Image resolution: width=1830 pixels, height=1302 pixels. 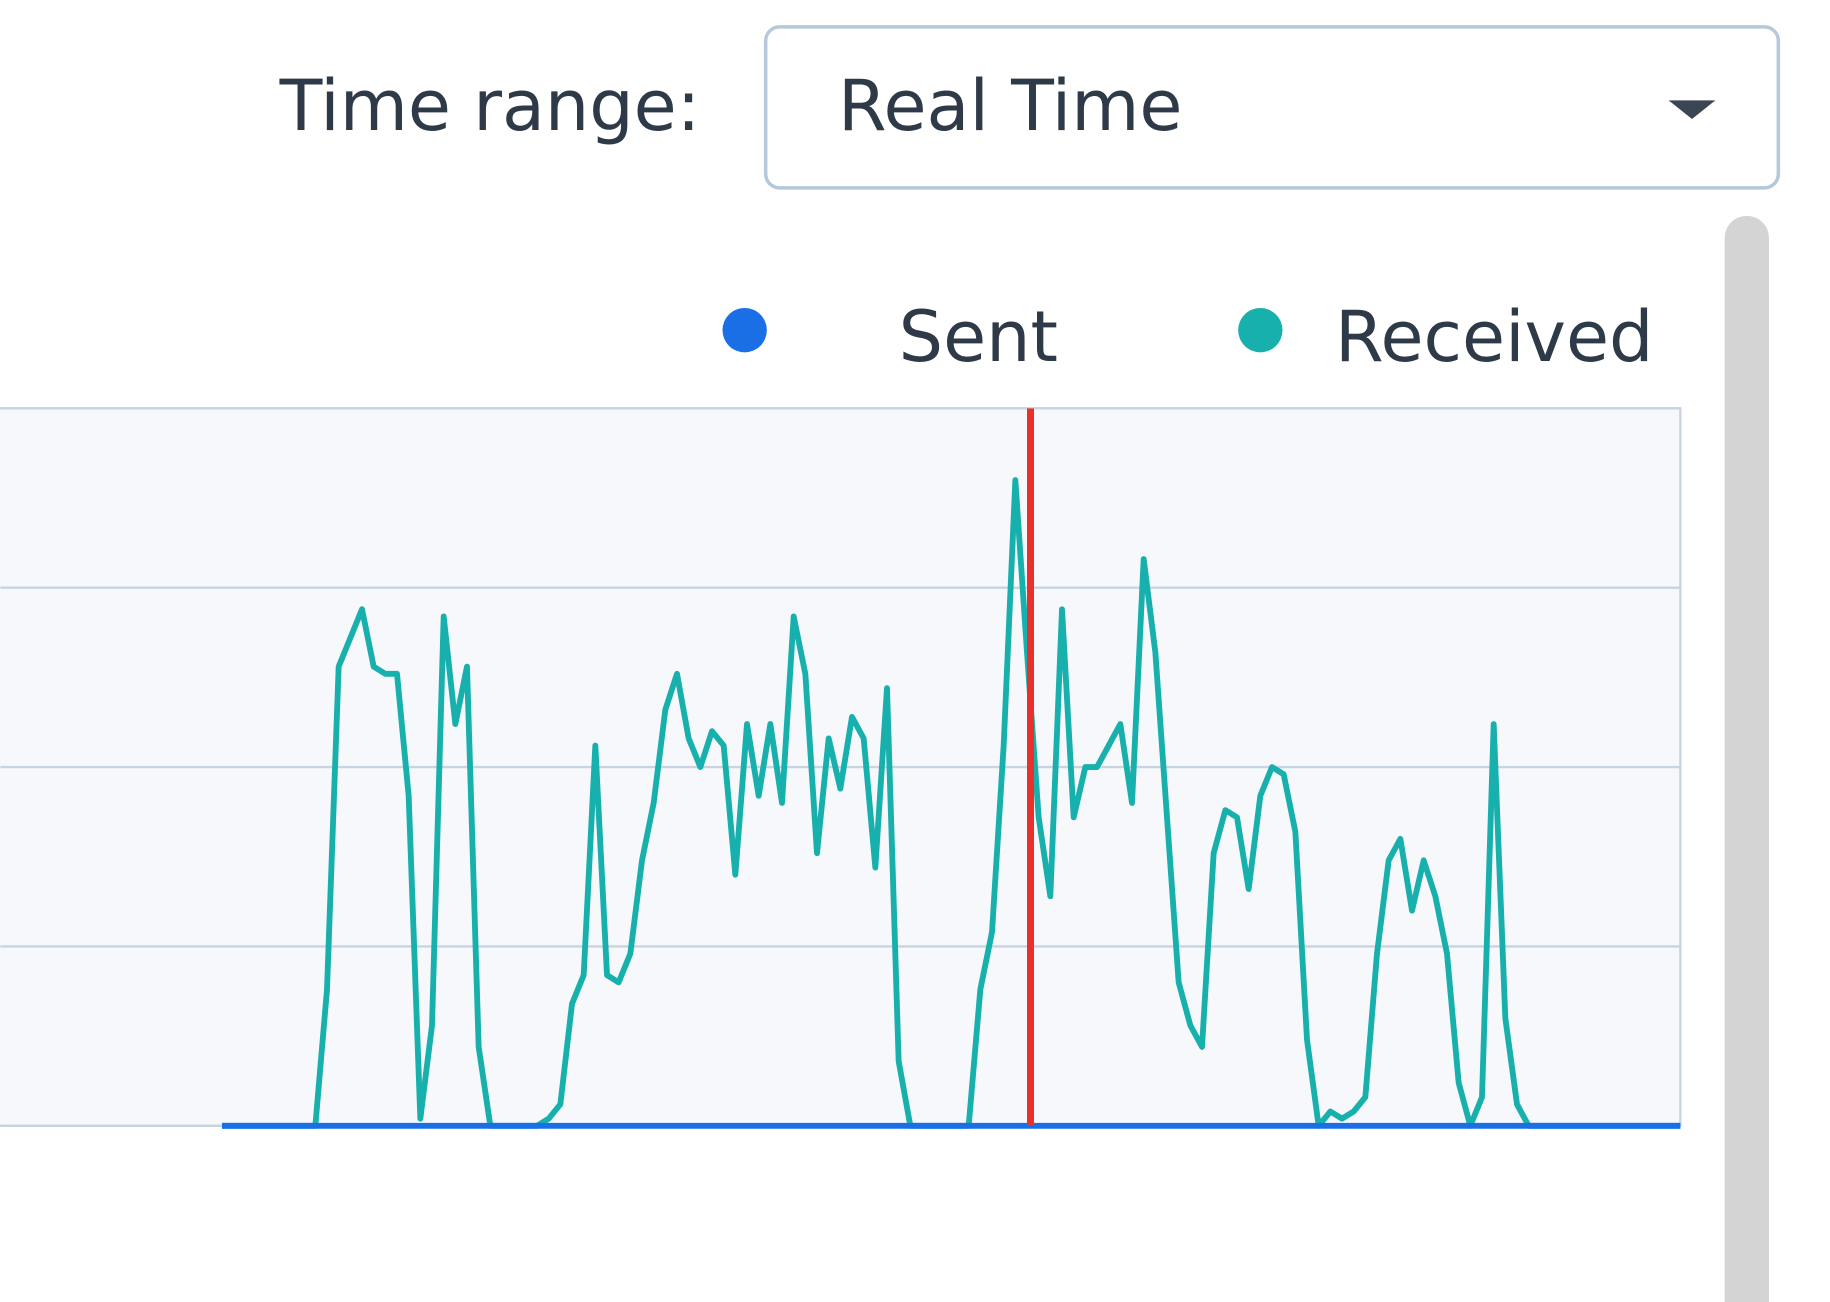 What do you see at coordinates (490, 106) in the screenshot?
I see `time-range-label: Time range:` at bounding box center [490, 106].